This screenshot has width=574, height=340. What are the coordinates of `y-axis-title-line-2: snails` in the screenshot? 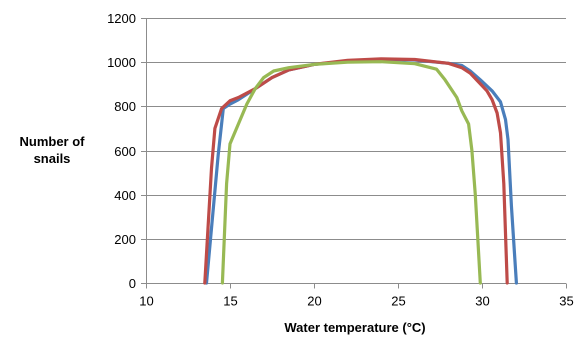 It's located at (52, 158).